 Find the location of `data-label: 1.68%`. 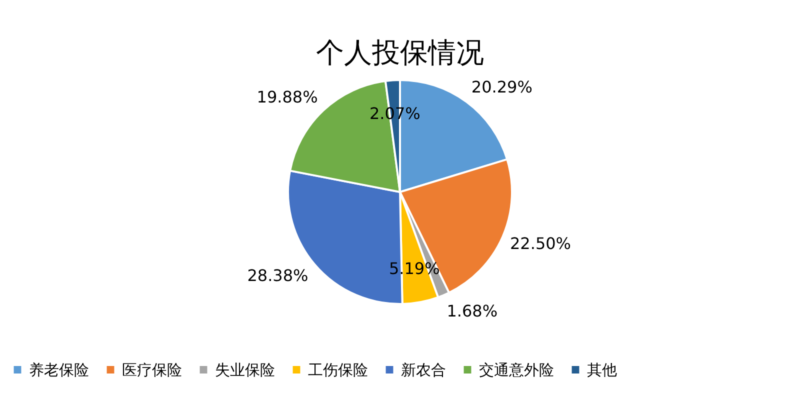

data-label: 1.68% is located at coordinates (472, 311).